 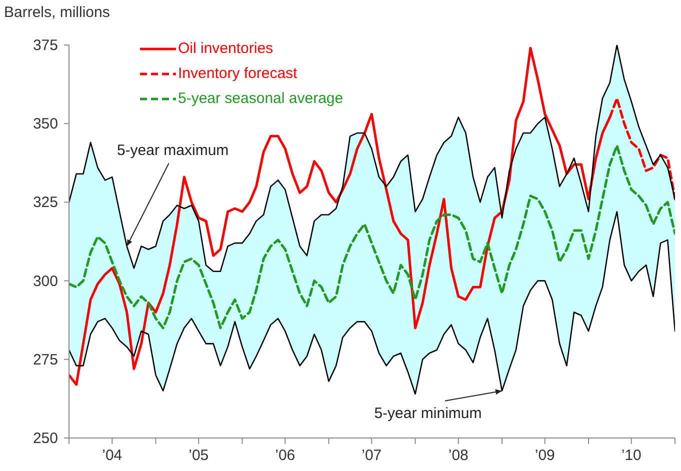 What do you see at coordinates (198, 455) in the screenshot?
I see `x-tick-label: ’05` at bounding box center [198, 455].